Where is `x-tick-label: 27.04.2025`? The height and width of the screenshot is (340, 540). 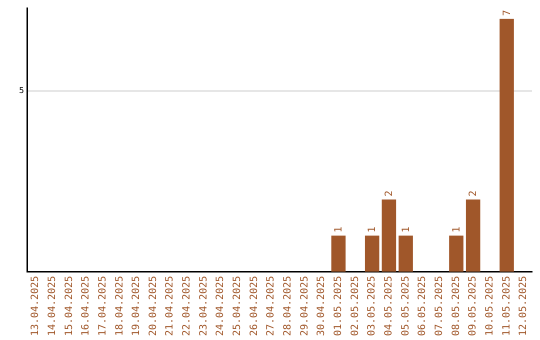 x-tick-label: 27.04.2025 is located at coordinates (271, 306).